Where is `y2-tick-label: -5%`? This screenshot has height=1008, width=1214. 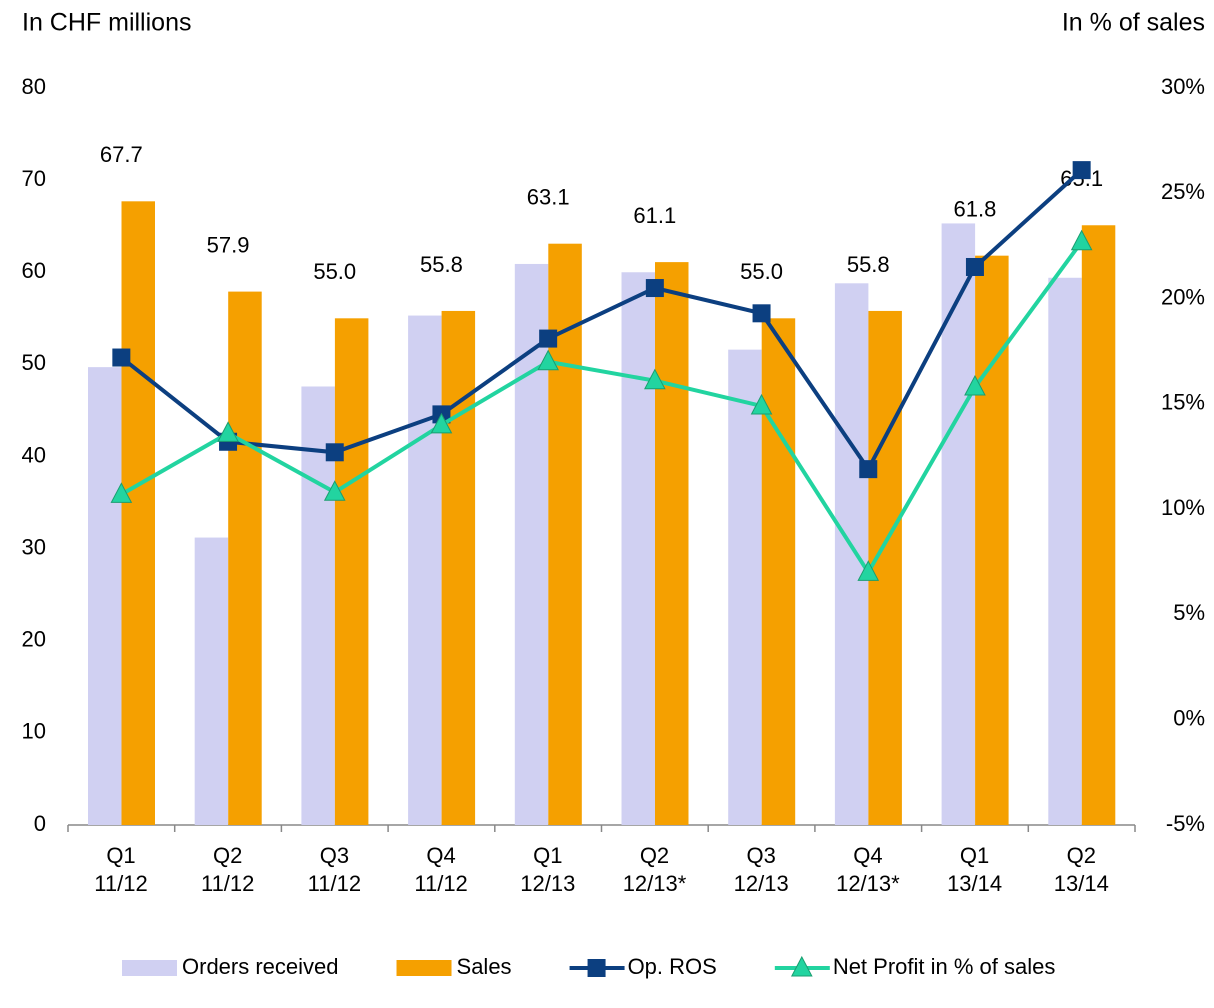
y2-tick-label: -5% is located at coordinates (1185, 823).